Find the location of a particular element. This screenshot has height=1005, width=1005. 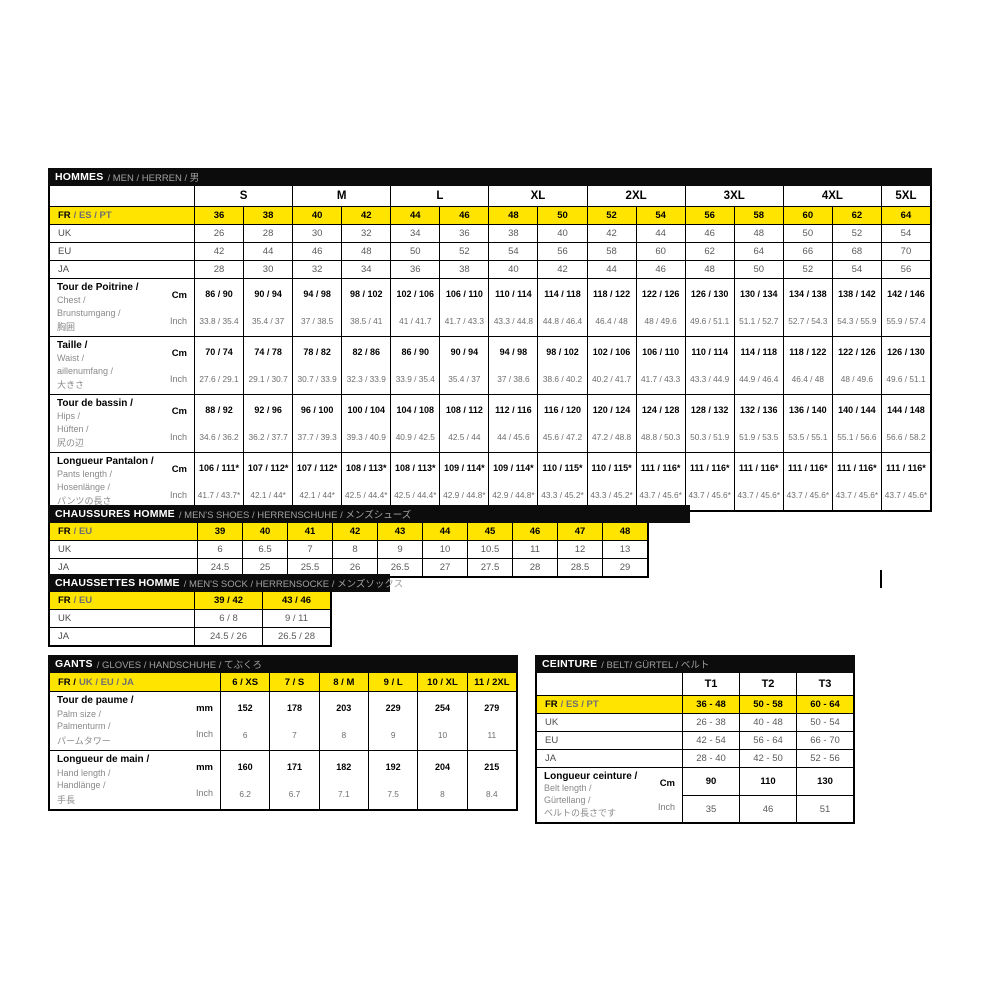

metric-value-cell: 90 is located at coordinates (710, 781).